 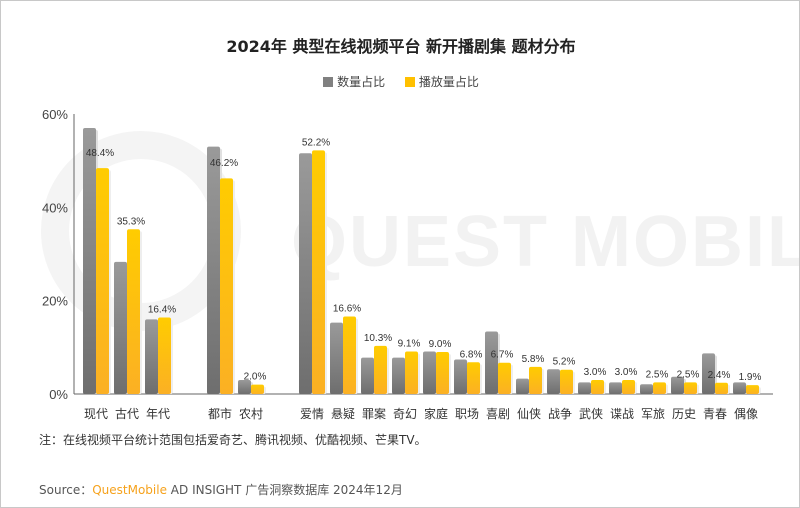 I want to click on data-label: 5.8%, so click(x=533, y=359).